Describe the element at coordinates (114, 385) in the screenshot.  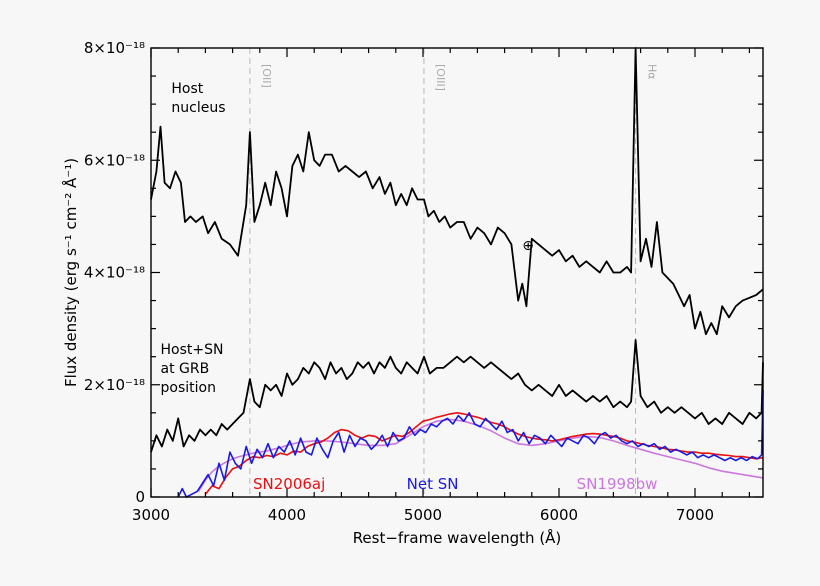
I see `y-tick-label-1: 2×10⁻¹⁸` at that location.